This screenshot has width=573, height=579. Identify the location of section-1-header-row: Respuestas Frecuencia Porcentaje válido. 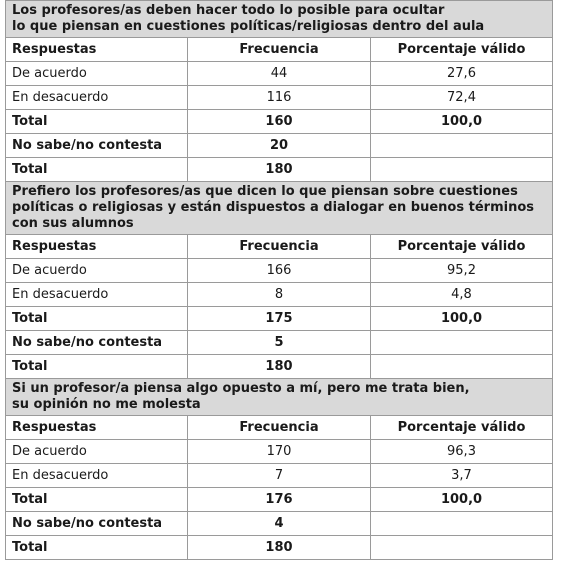
(279, 49).